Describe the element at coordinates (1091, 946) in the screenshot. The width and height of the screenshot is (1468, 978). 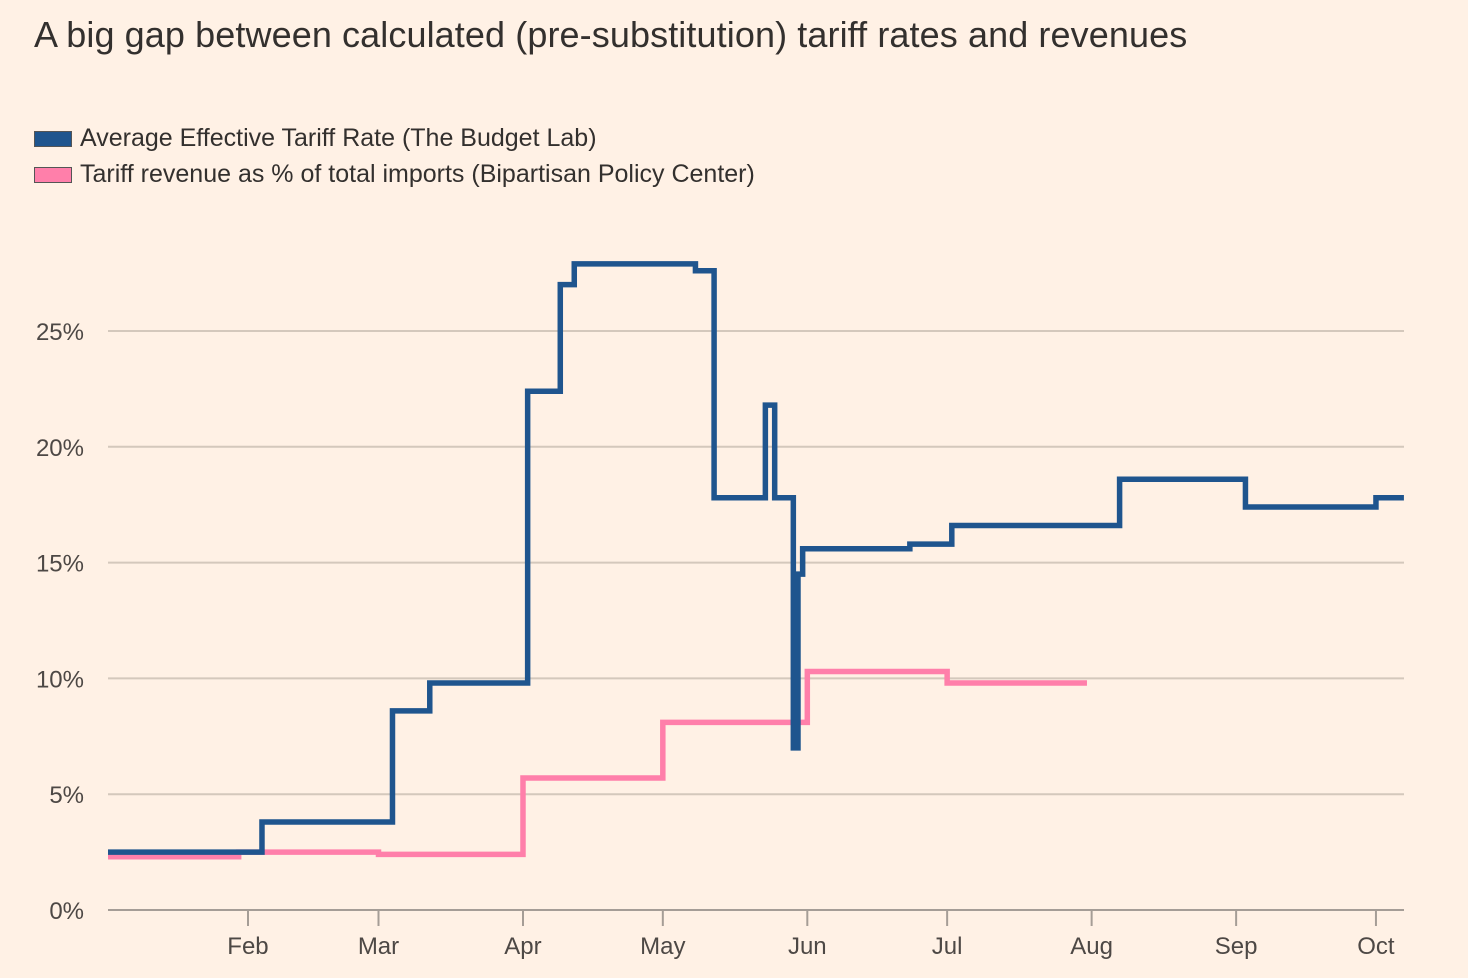
I see `x-tick-label: Aug` at that location.